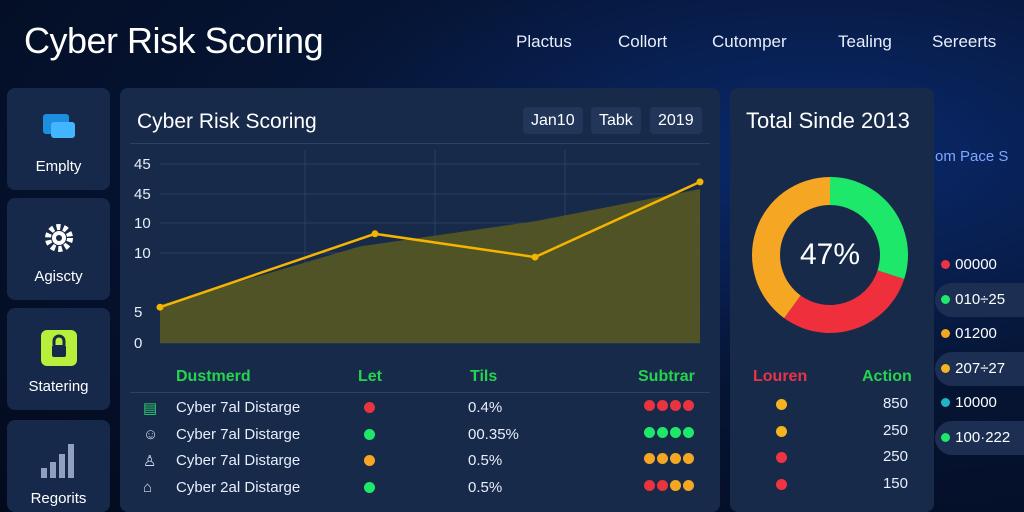 The height and width of the screenshot is (512, 1024). I want to click on legend-item: 010÷25, so click(979, 299).